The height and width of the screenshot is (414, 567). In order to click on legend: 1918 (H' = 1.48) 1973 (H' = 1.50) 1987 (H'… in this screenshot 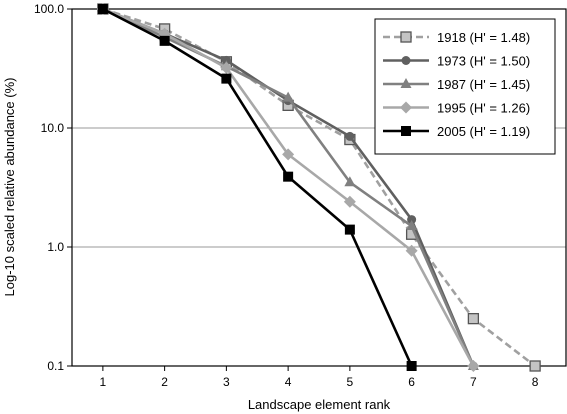, I will do `click(465, 86)`.